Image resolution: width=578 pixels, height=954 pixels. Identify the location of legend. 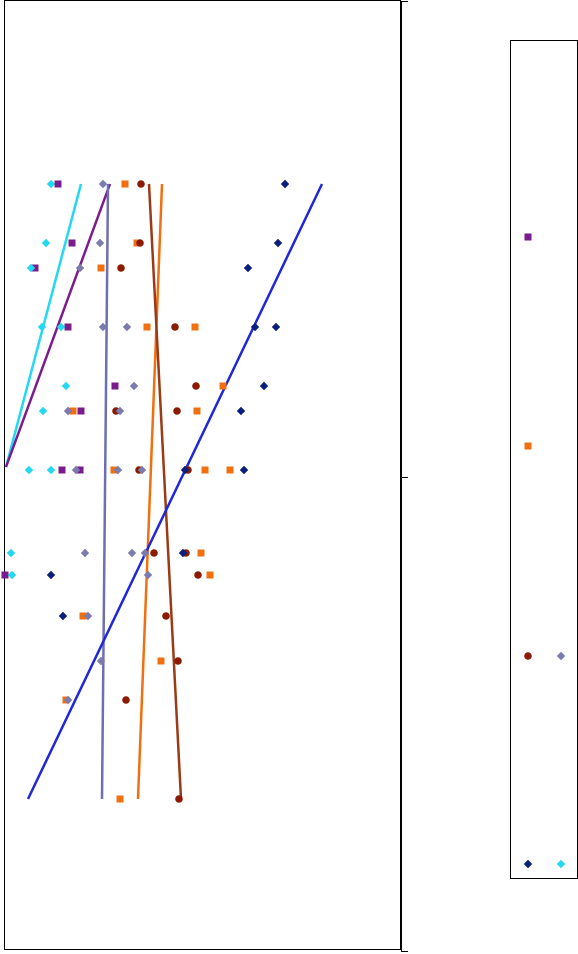
(544, 459).